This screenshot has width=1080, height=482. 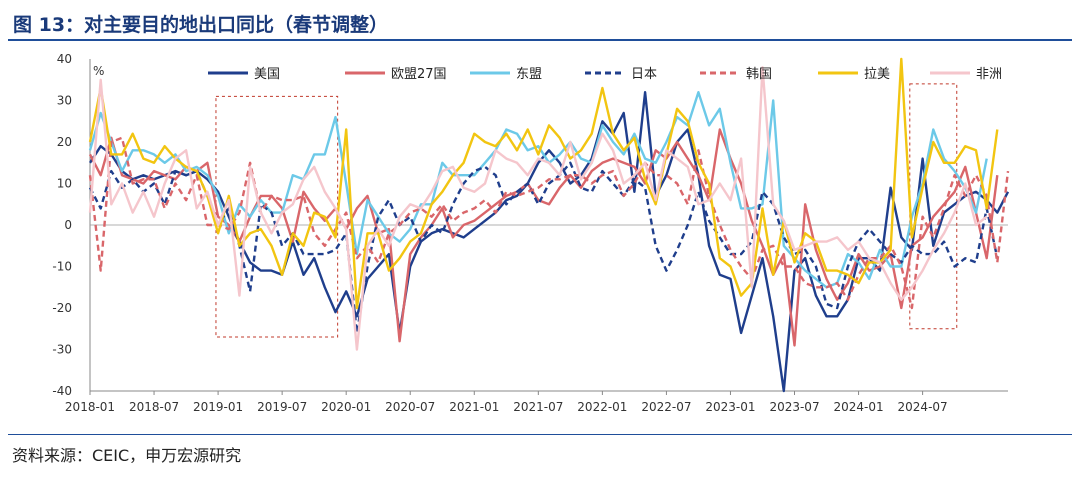 I want to click on figure-title: 图 13：对主要目的地出口同比（春节调整）, so click(x=201, y=25).